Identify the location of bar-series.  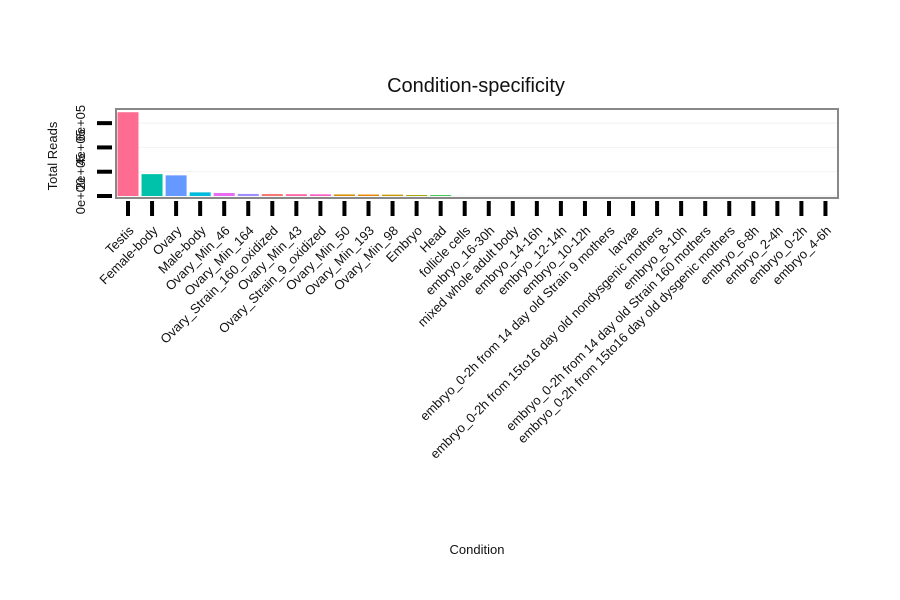
(284, 154).